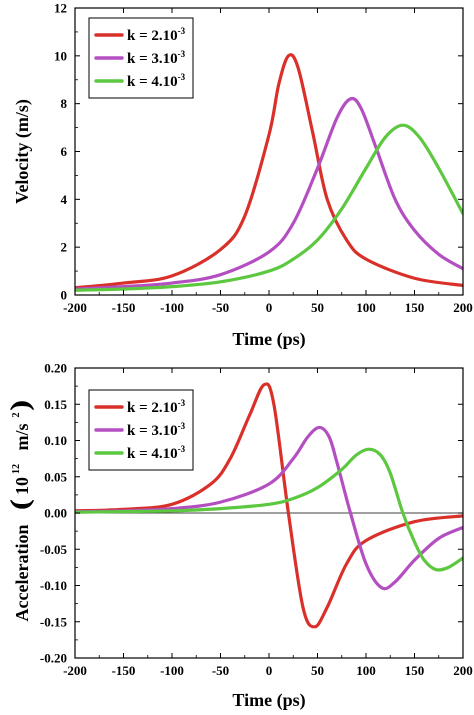 This screenshot has height=715, width=474. What do you see at coordinates (268, 700) in the screenshot?
I see `acceleration-x-axis-label: Time (ps)` at bounding box center [268, 700].